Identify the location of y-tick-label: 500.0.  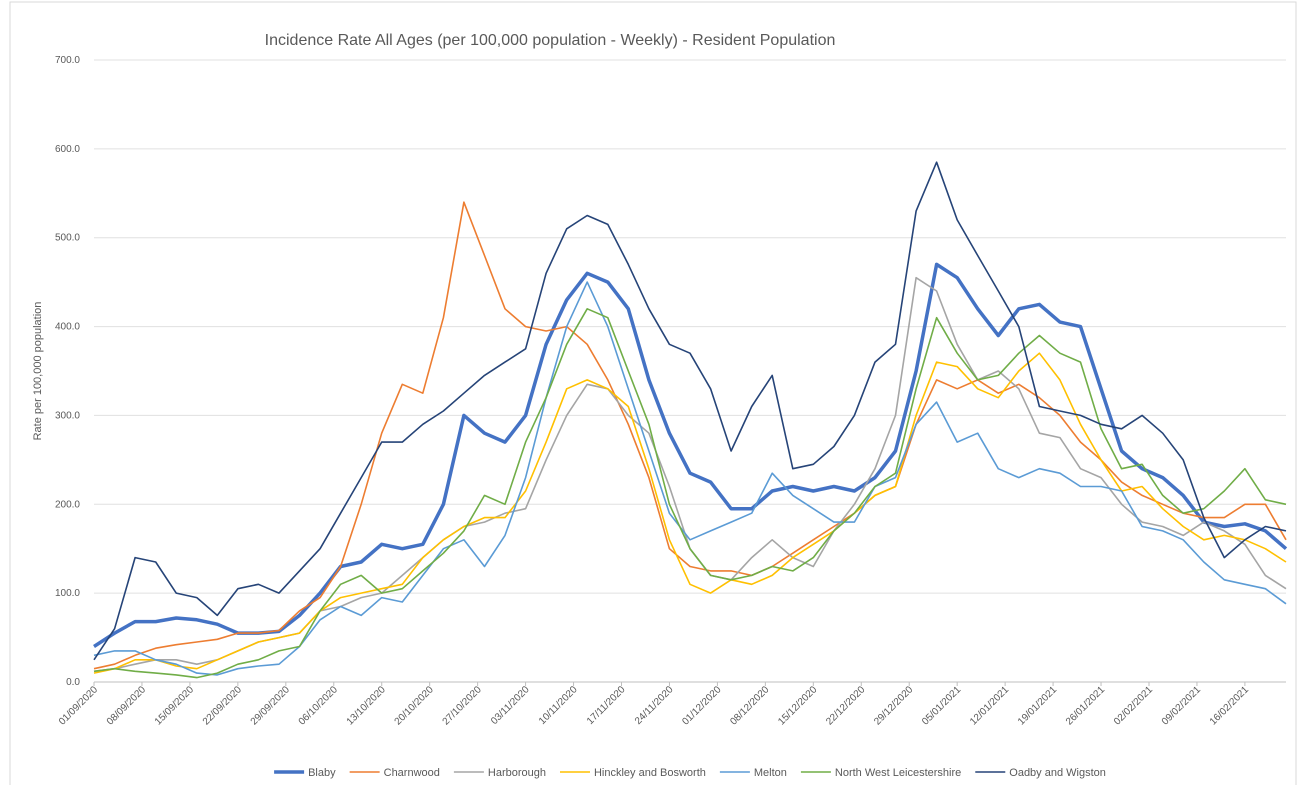
(67, 238).